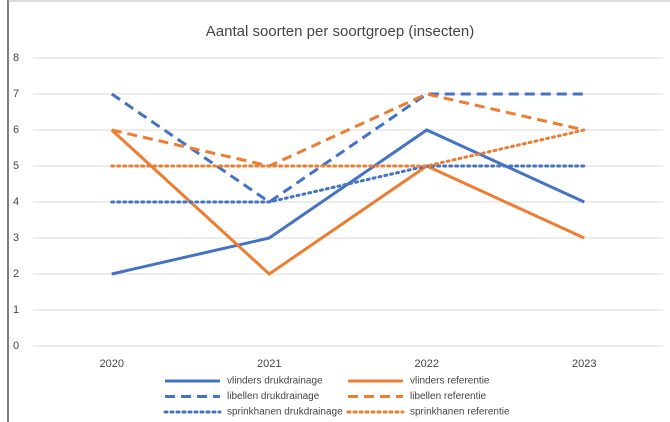 This screenshot has height=422, width=670. What do you see at coordinates (273, 396) in the screenshot?
I see `legend-label: libellen drukdrainage` at bounding box center [273, 396].